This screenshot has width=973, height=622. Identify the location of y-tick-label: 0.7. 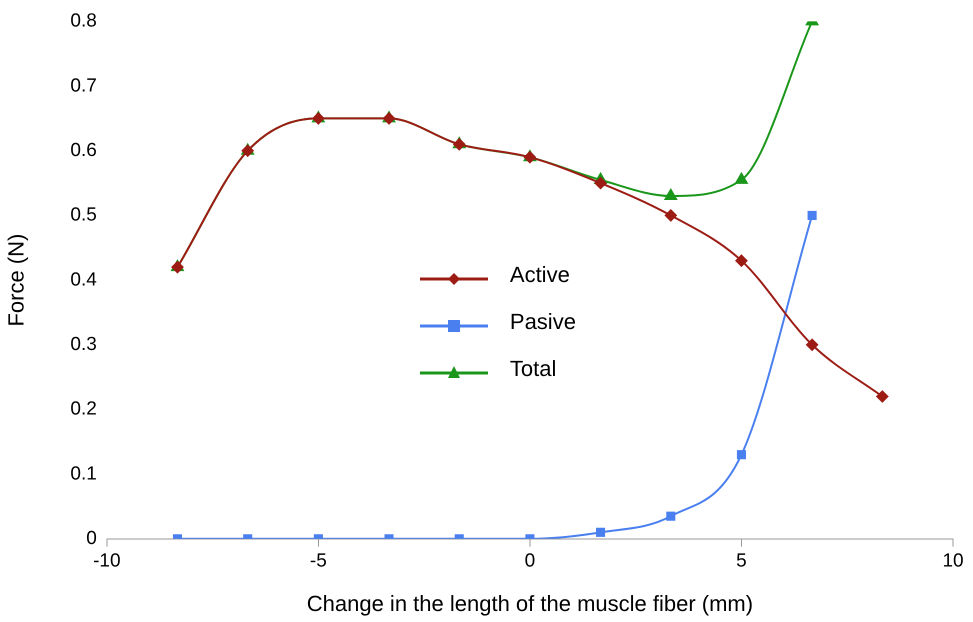
(83, 85).